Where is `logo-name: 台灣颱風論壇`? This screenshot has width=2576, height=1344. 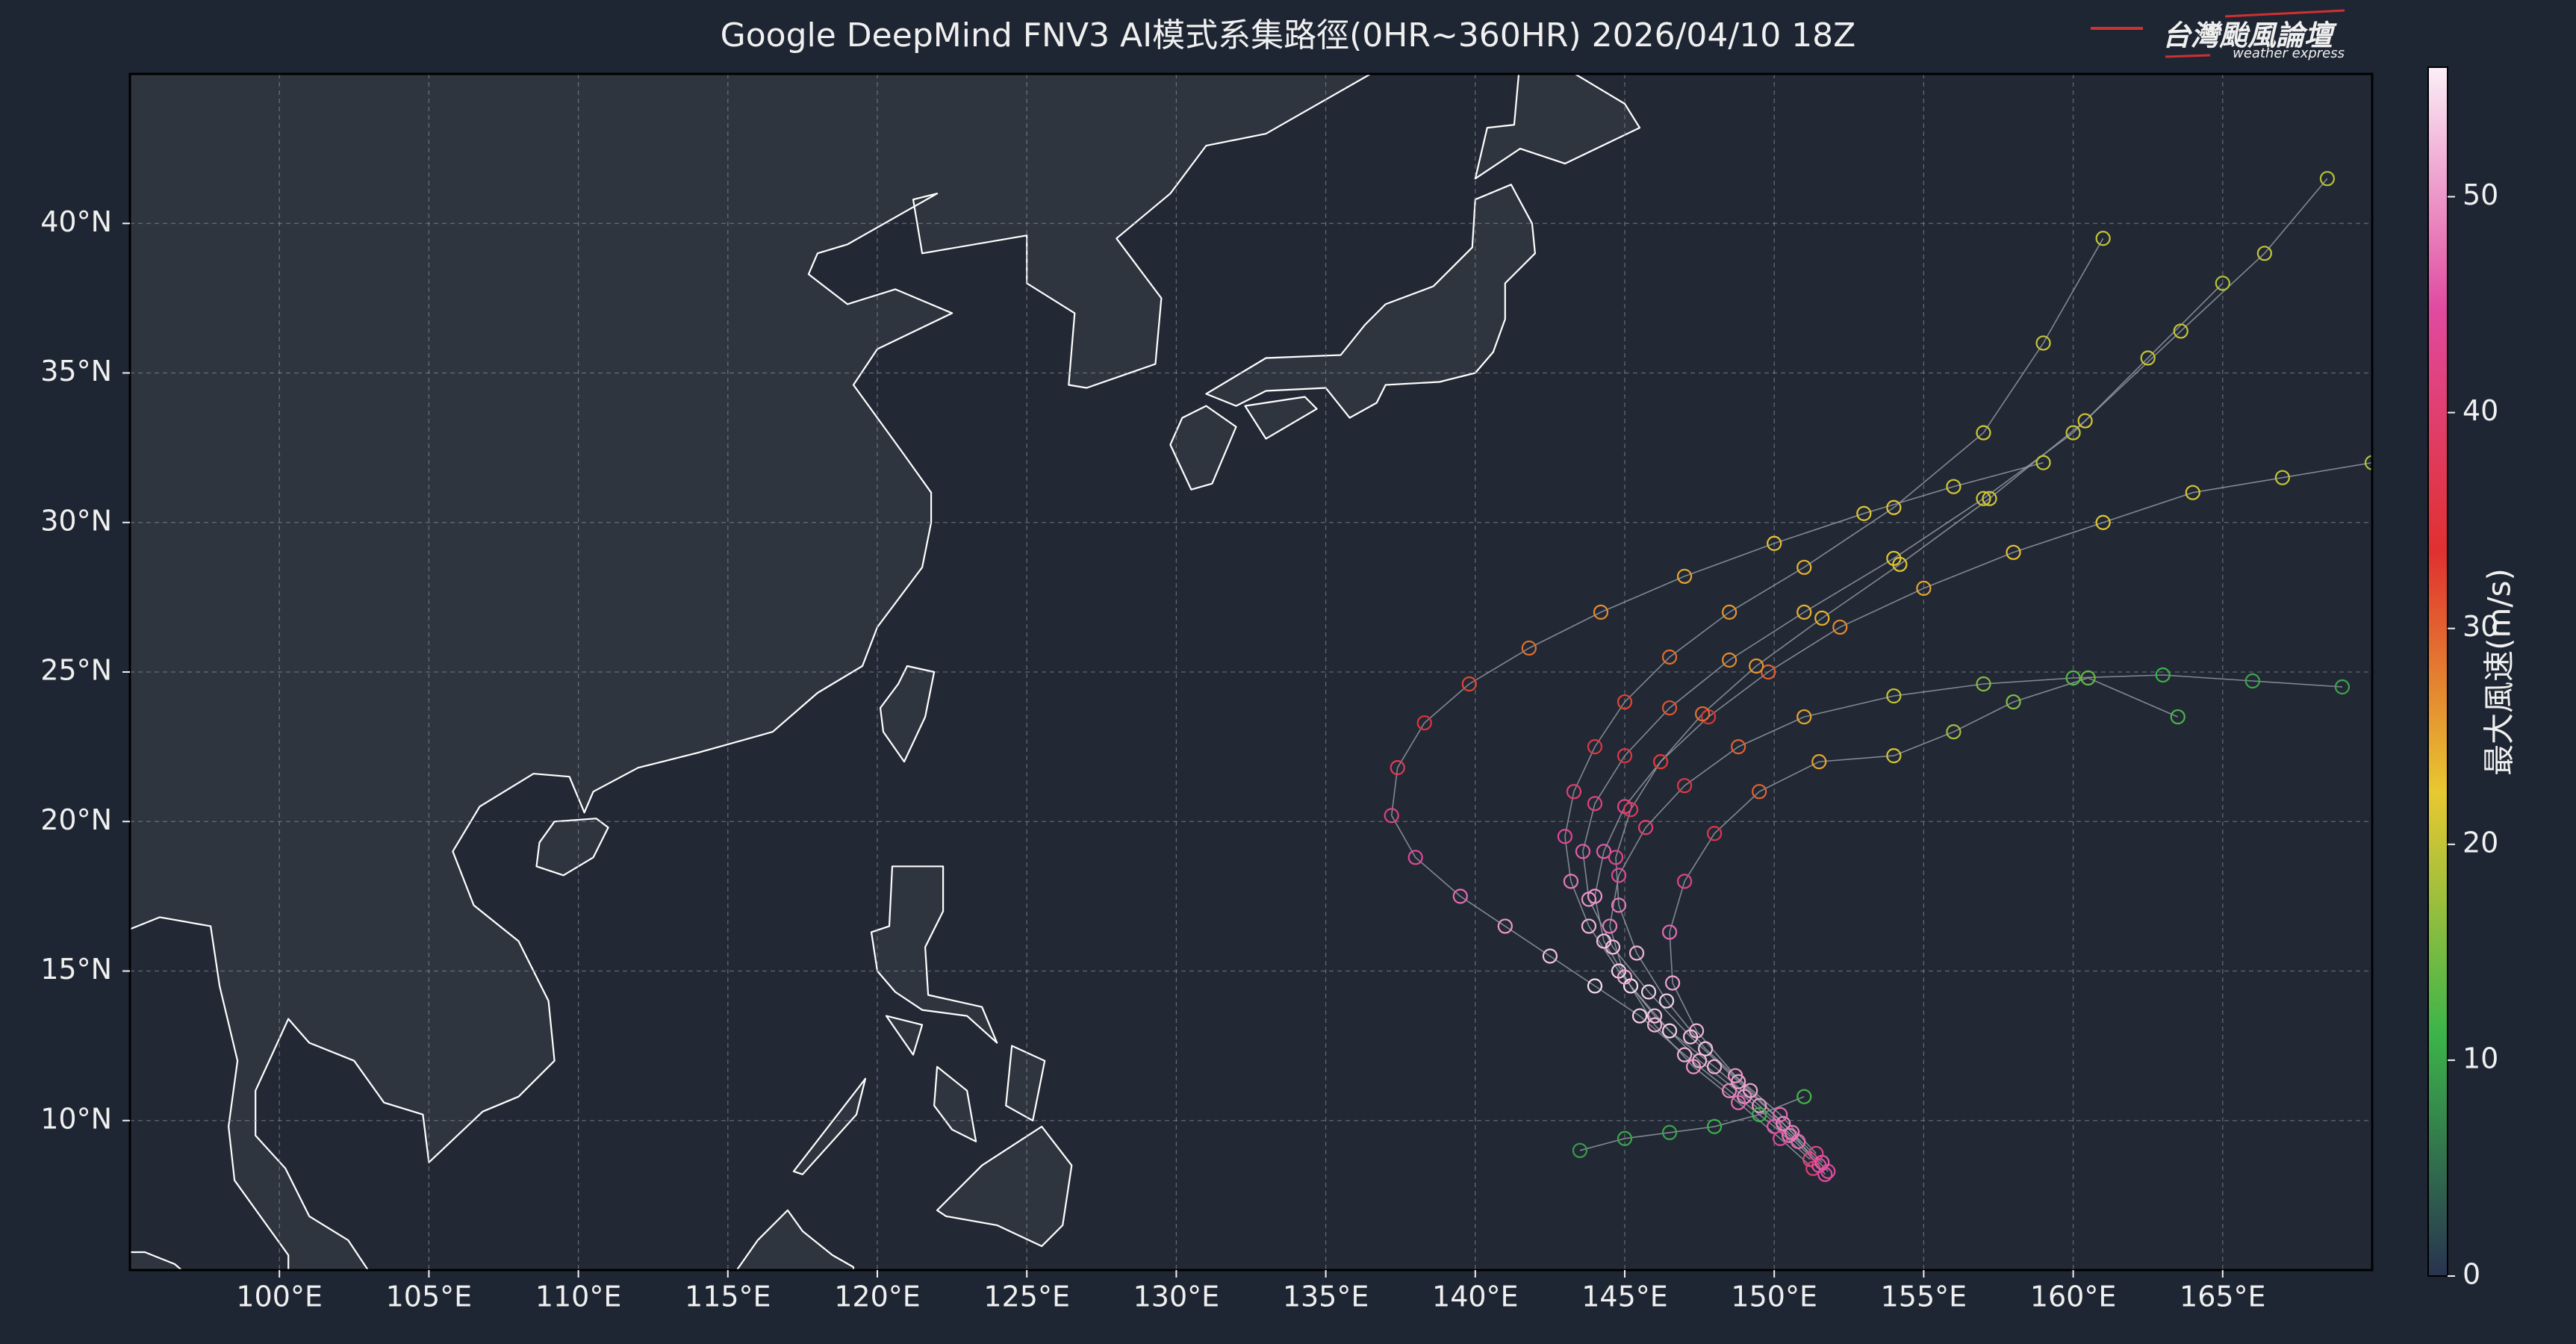 logo-name: 台灣颱風論壇 is located at coordinates (2249, 35).